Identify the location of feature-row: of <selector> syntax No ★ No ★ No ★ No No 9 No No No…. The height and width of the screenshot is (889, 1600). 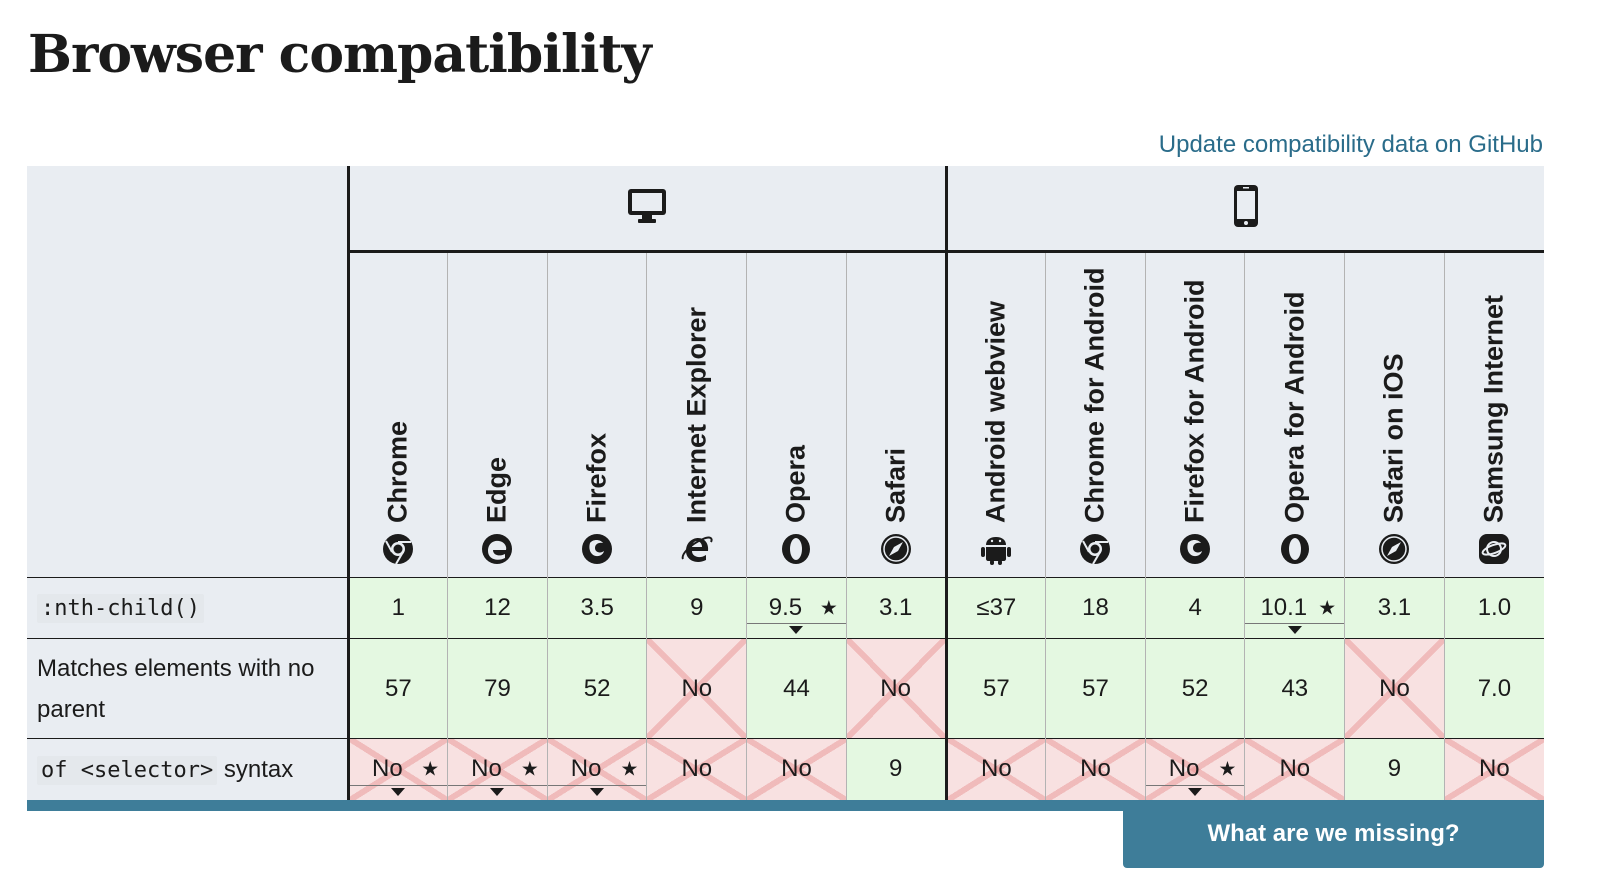
(785, 769).